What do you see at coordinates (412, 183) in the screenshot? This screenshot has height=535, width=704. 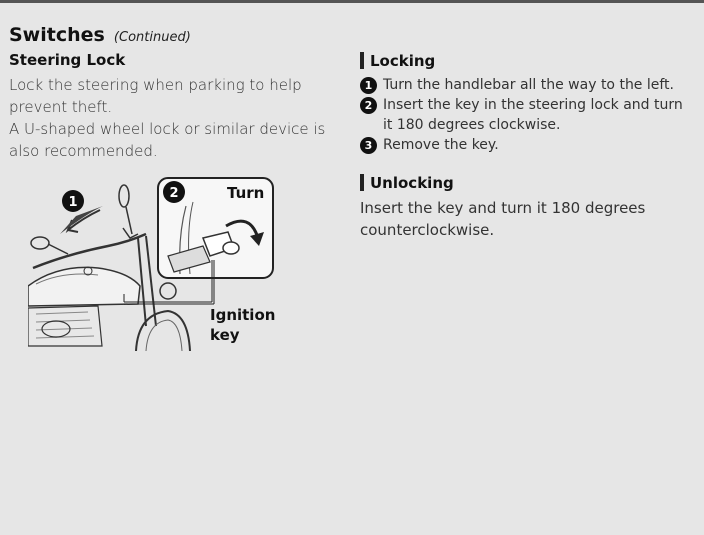 I see `unlocking-title: Unlocking` at bounding box center [412, 183].